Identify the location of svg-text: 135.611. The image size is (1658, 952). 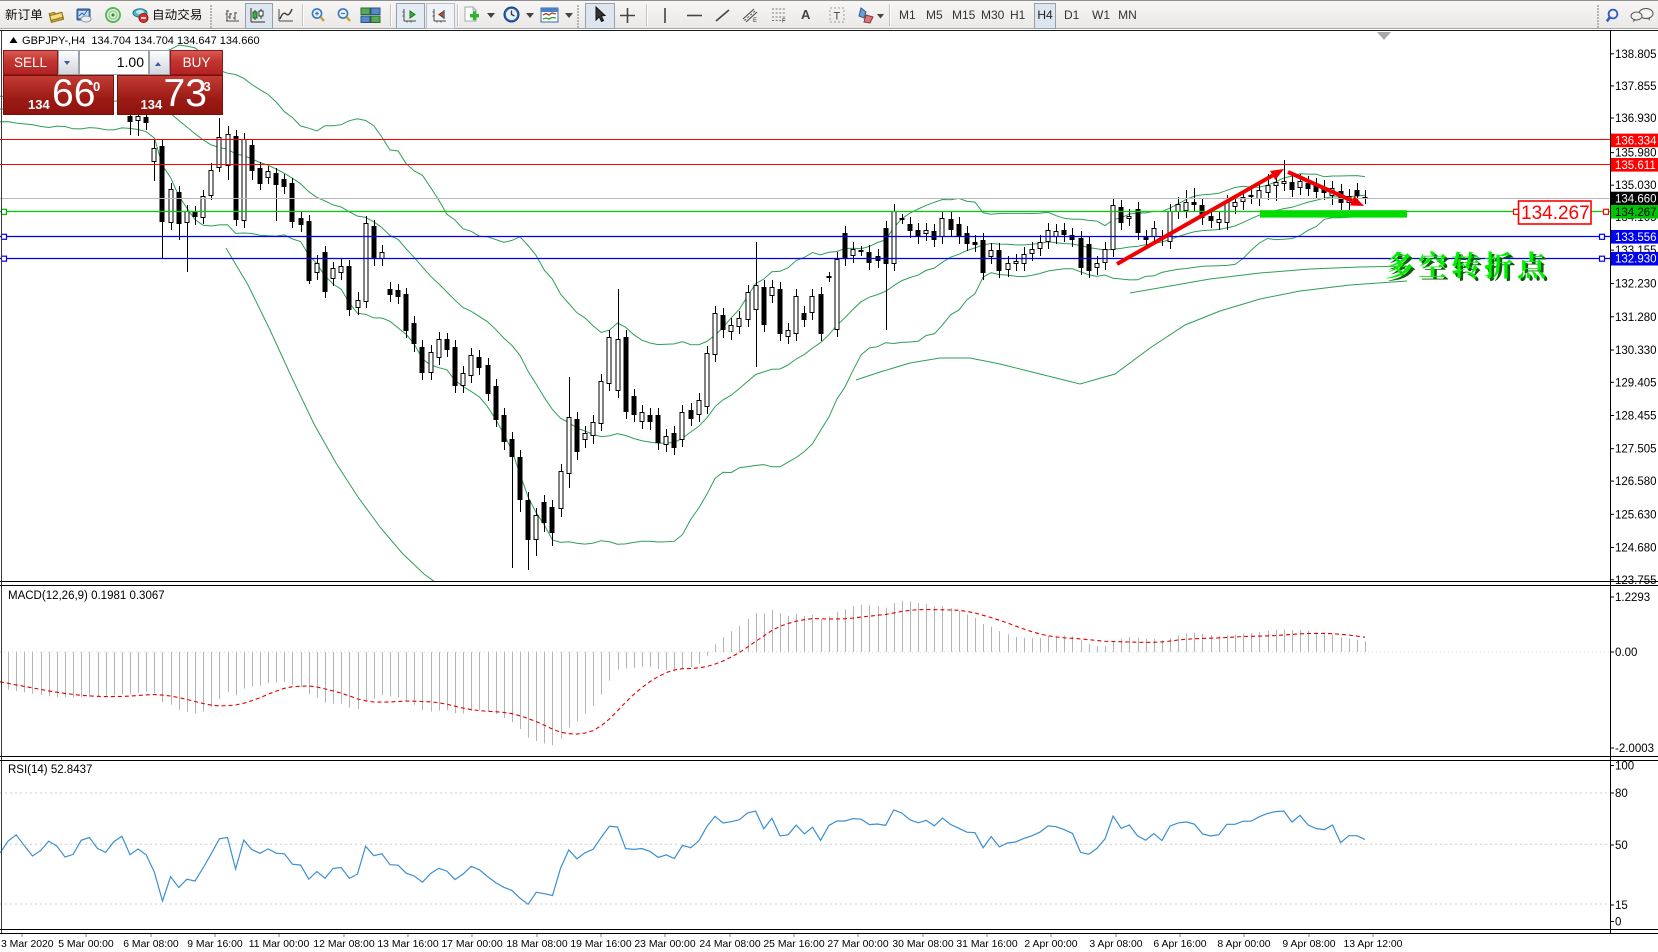
(1635, 166).